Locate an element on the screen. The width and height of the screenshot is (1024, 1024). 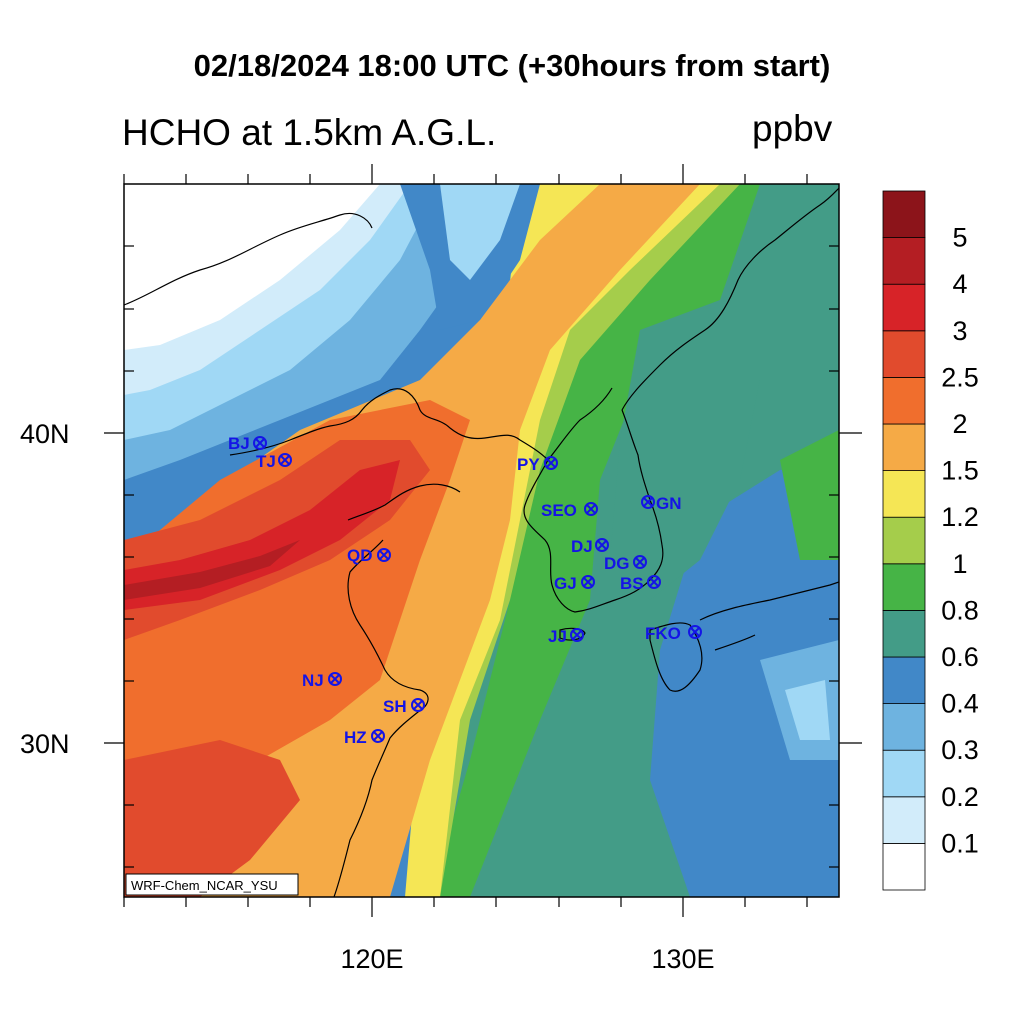
station-sh: SH is located at coordinates (404, 706).